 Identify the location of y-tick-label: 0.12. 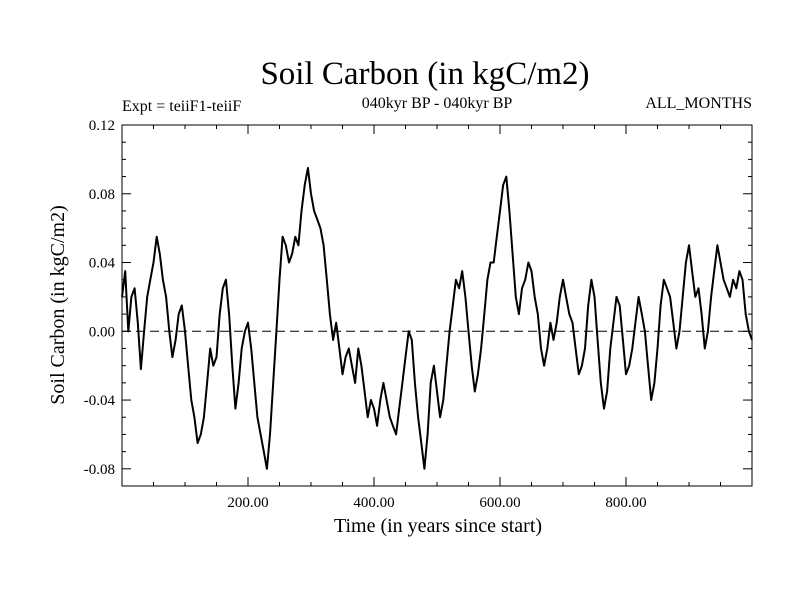
(102, 126).